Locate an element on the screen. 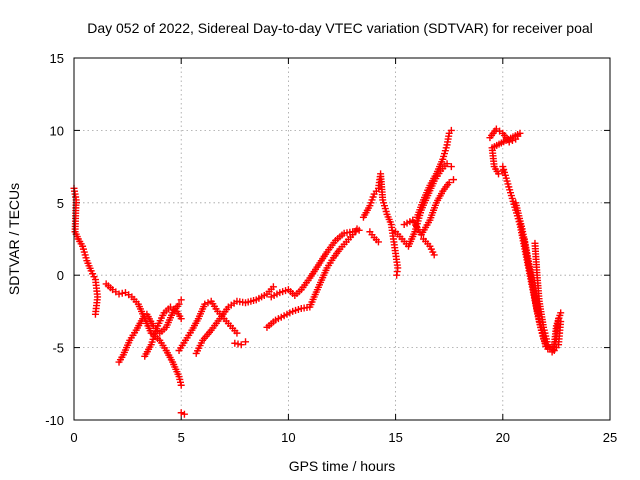 The image size is (640, 480). x-tick-label: 20 is located at coordinates (503, 437).